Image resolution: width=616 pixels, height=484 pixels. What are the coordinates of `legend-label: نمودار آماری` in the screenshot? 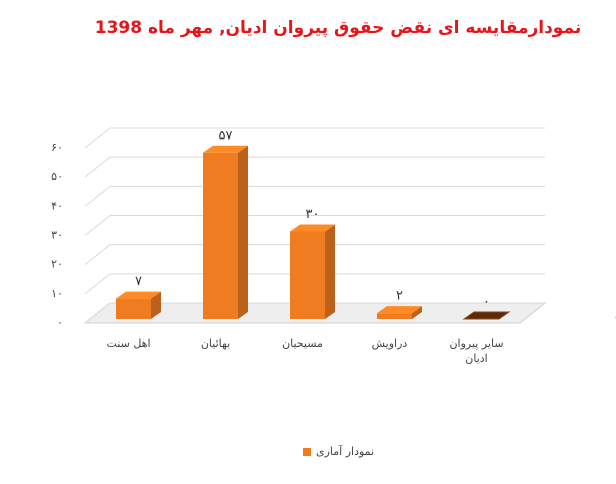 It's located at (345, 451).